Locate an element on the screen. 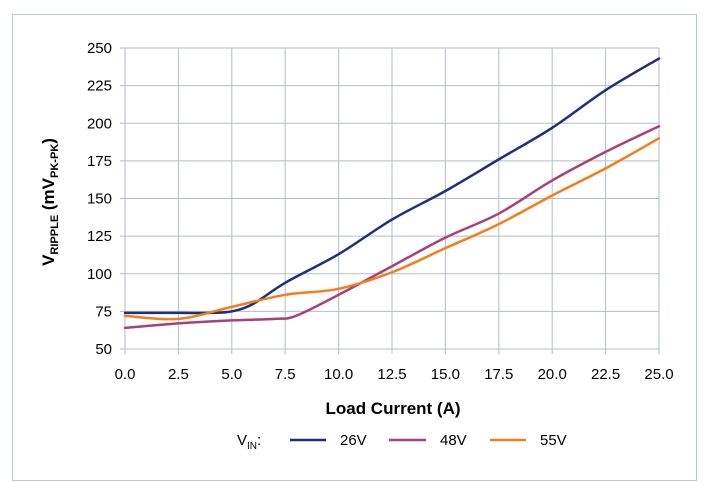 The height and width of the screenshot is (483, 709). legend-label-48v: 48V is located at coordinates (453, 440).